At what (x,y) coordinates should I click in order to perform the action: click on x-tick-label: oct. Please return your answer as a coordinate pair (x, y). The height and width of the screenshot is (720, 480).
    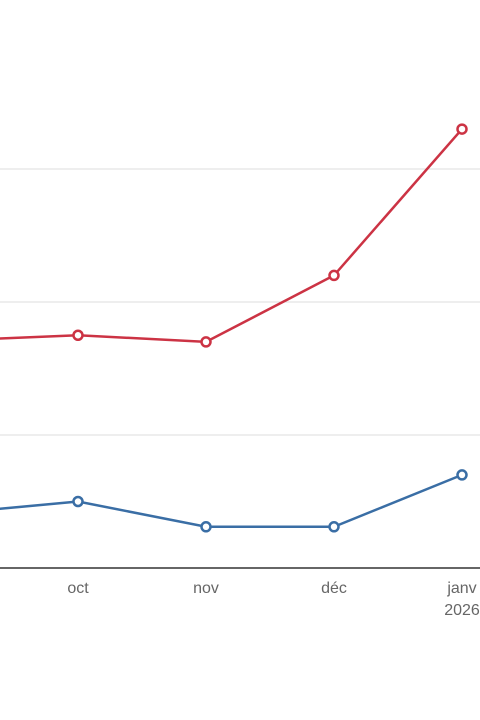
    Looking at the image, I should click on (78, 588).